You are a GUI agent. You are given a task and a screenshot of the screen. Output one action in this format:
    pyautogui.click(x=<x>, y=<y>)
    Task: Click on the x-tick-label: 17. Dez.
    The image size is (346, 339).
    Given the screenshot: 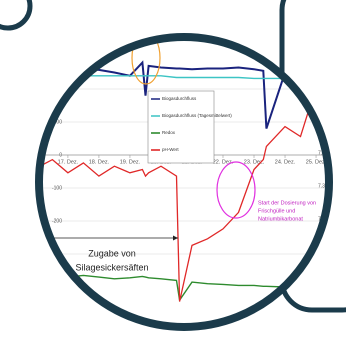 What is the action you would take?
    pyautogui.click(x=68, y=162)
    